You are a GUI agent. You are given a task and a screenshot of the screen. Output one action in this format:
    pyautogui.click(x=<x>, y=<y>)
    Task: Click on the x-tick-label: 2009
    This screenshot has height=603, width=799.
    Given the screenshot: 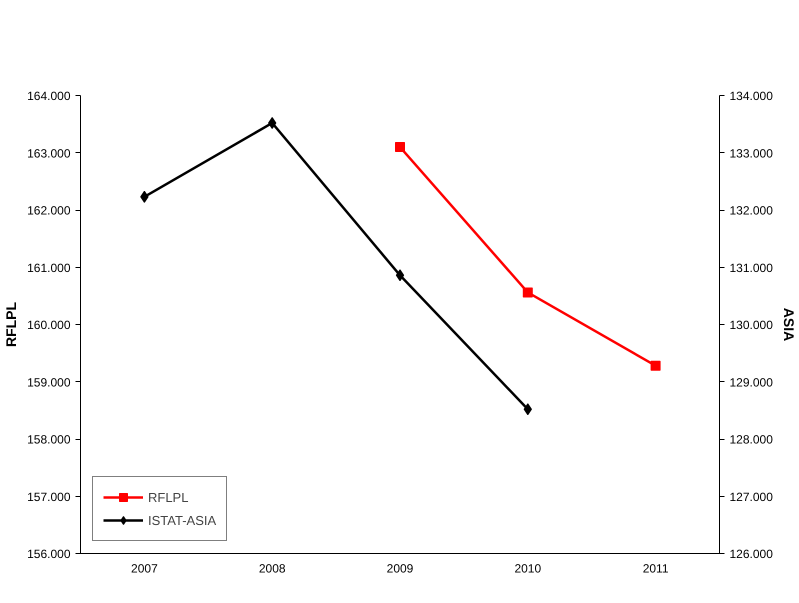 What is the action you would take?
    pyautogui.click(x=400, y=569)
    